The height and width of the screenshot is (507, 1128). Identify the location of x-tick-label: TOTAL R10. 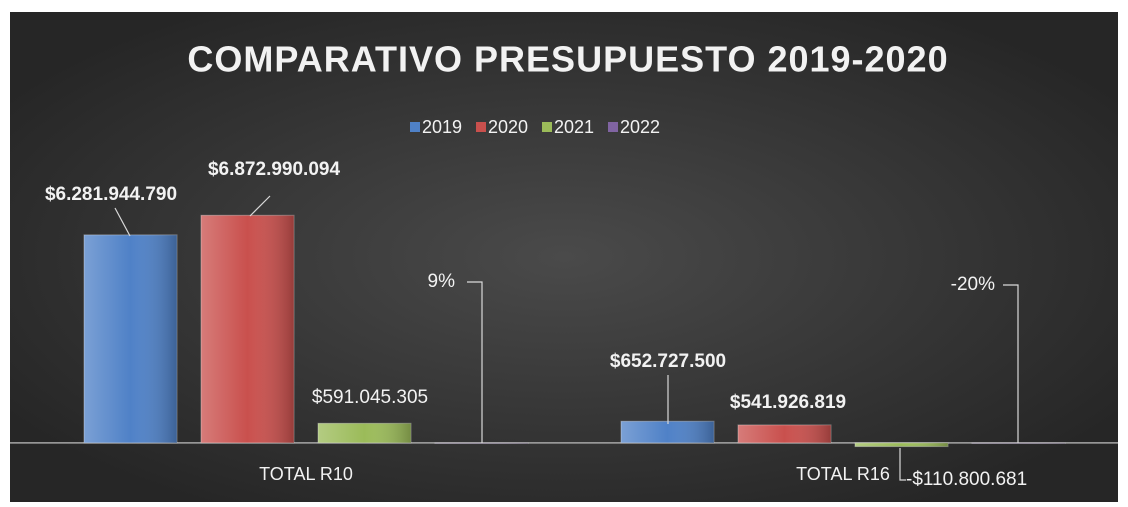
(306, 474).